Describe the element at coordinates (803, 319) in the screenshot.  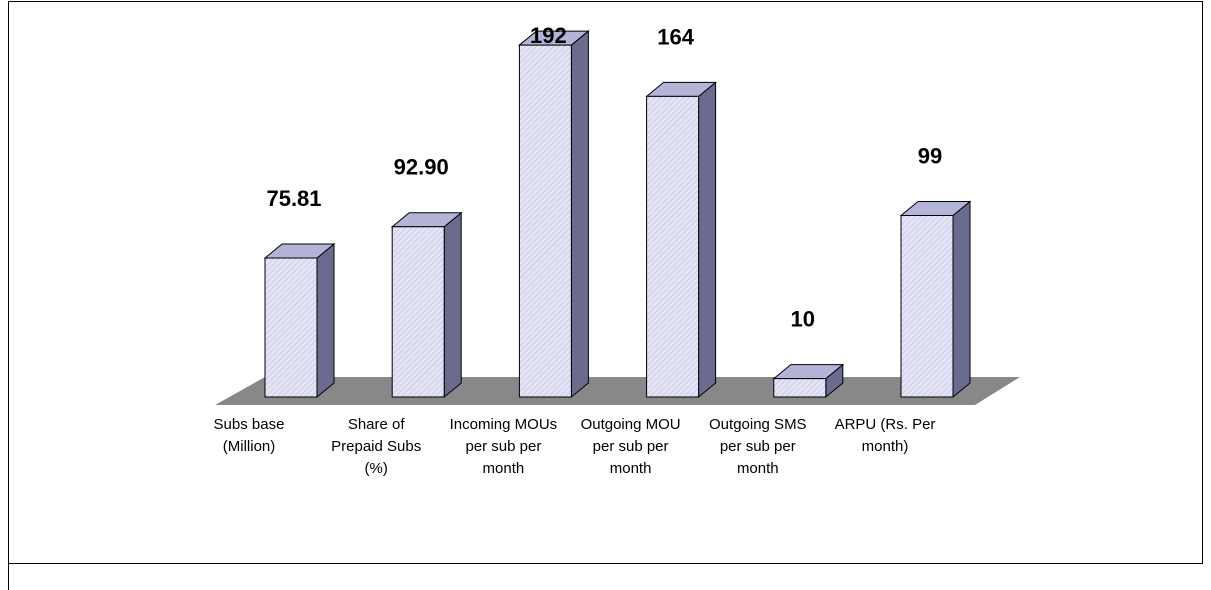
I see `value-label: 10` at that location.